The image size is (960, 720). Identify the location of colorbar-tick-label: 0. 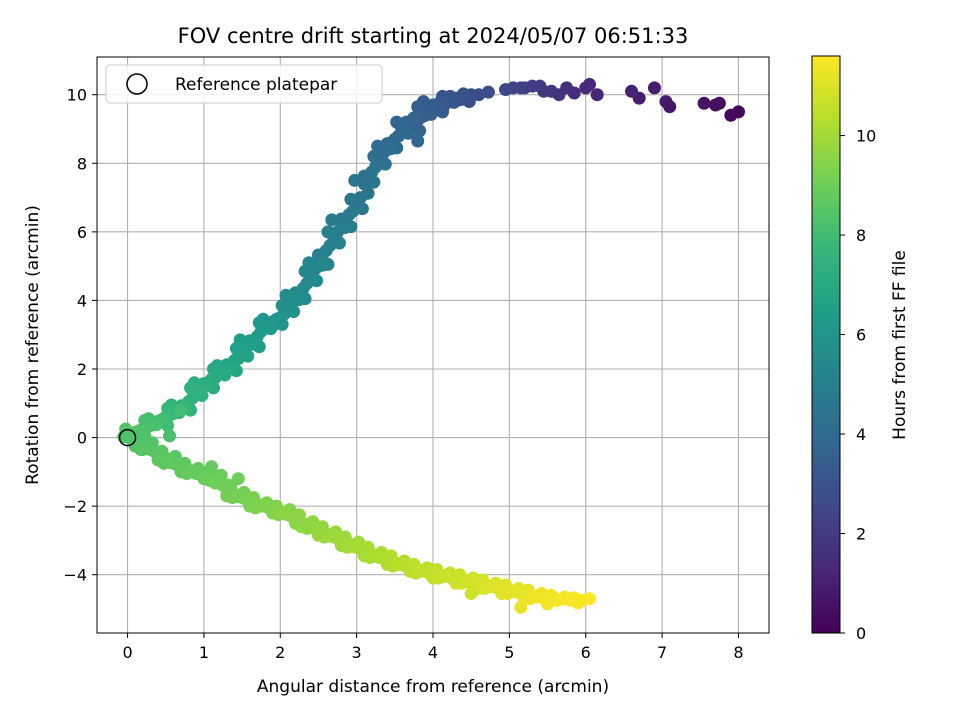
(861, 633).